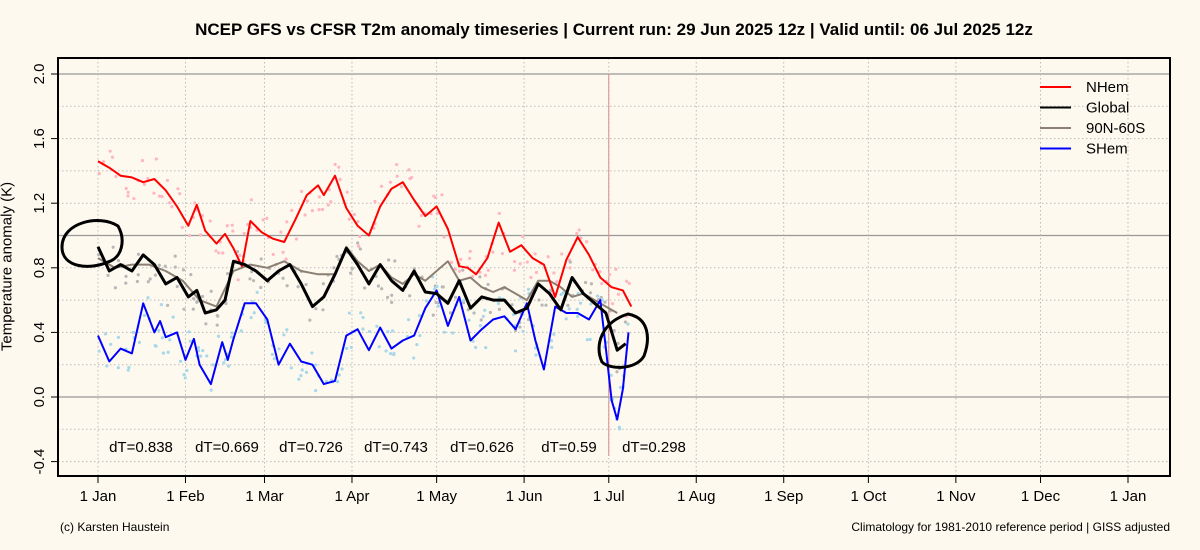  I want to click on x-tick-label: 1 Nov, so click(956, 496).